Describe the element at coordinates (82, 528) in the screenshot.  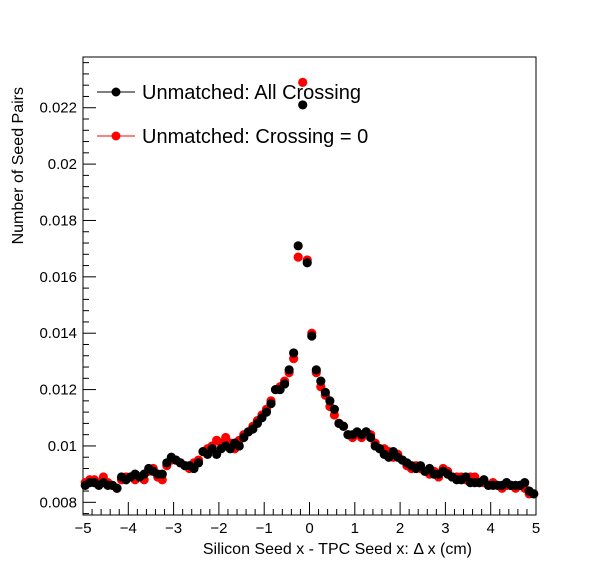
I see `x-tick-label: −5` at that location.